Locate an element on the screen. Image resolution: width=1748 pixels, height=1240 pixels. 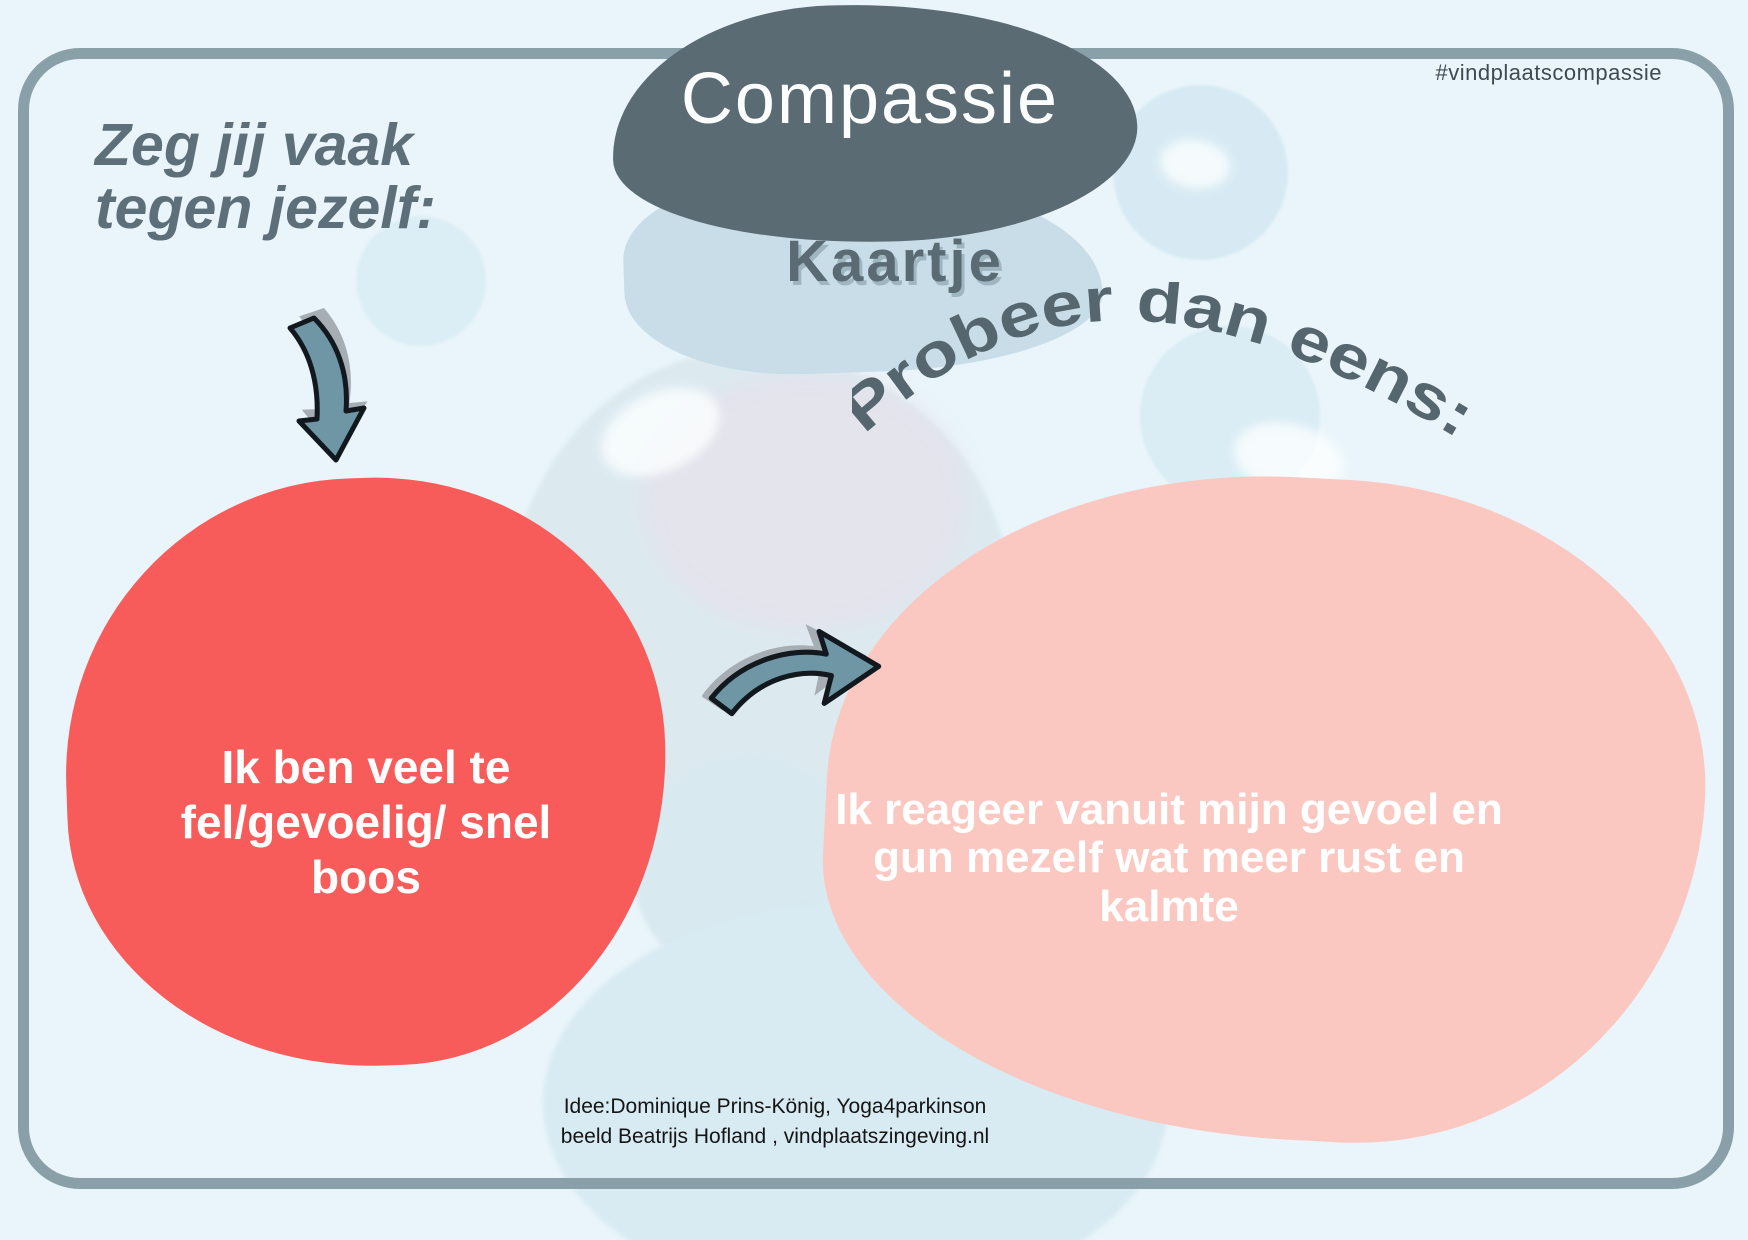
right-prompt-text: Probeer dan eens: is located at coordinates (1169, 366).